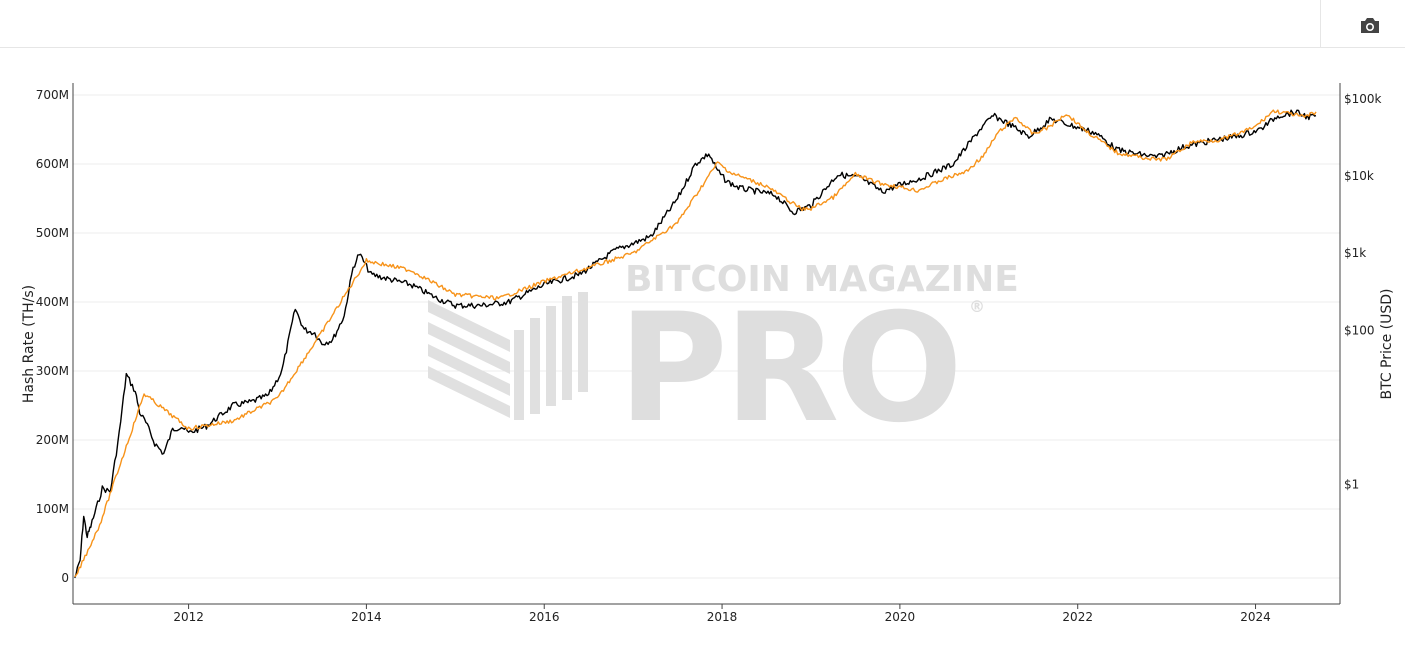  Describe the element at coordinates (52, 95) in the screenshot. I see `left-tick-label: 700M` at that location.